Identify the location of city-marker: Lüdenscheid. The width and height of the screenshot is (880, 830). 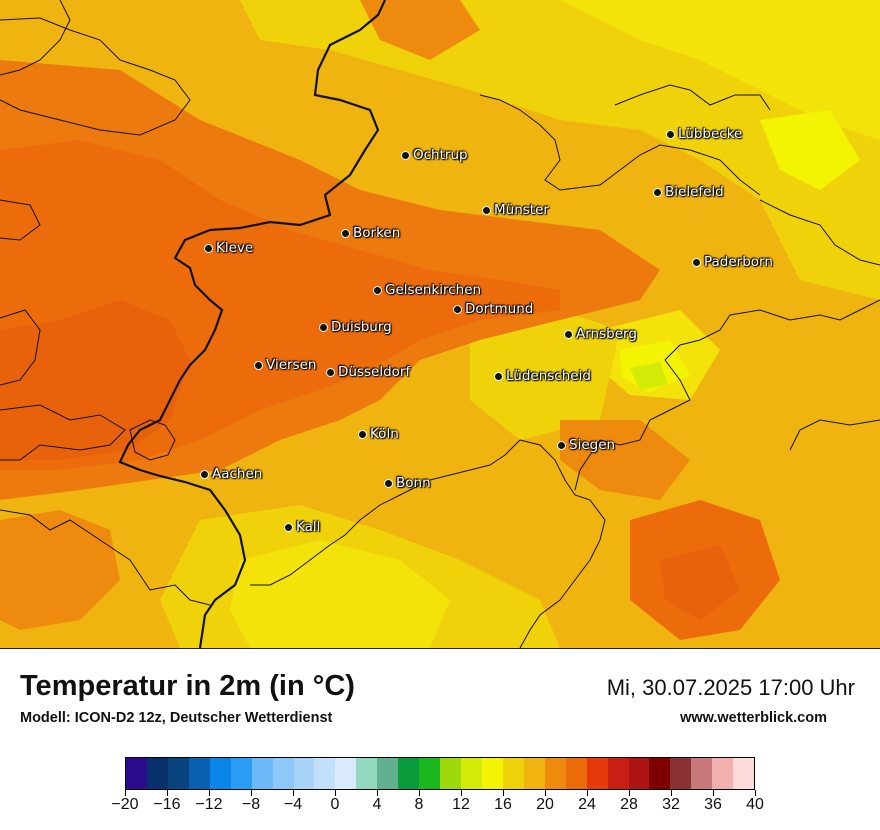
(542, 376).